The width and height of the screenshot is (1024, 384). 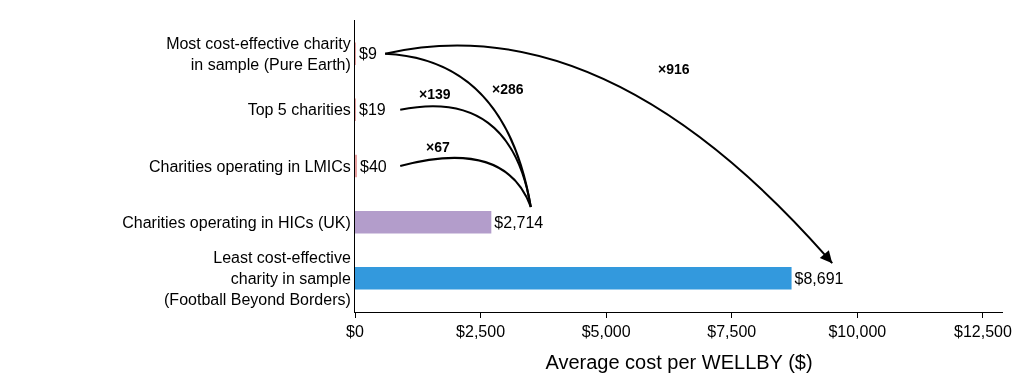 What do you see at coordinates (519, 222) in the screenshot?
I see `data-label: $2,714` at bounding box center [519, 222].